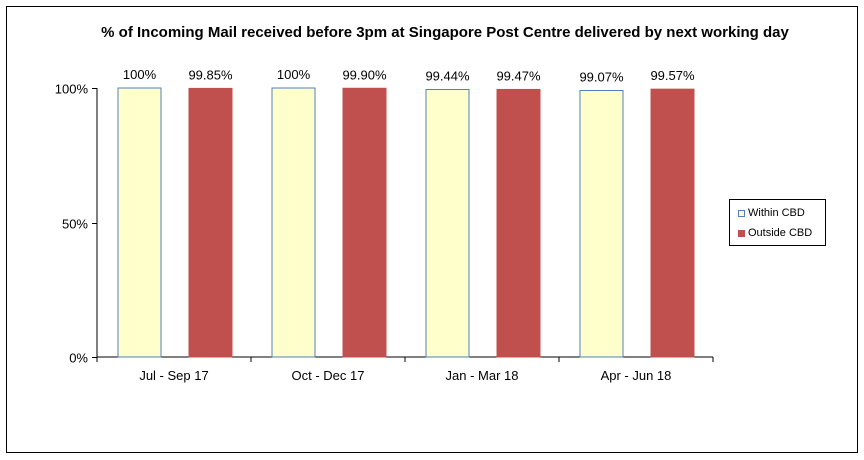 The height and width of the screenshot is (460, 864). I want to click on data-label: 99.44%, so click(447, 76).